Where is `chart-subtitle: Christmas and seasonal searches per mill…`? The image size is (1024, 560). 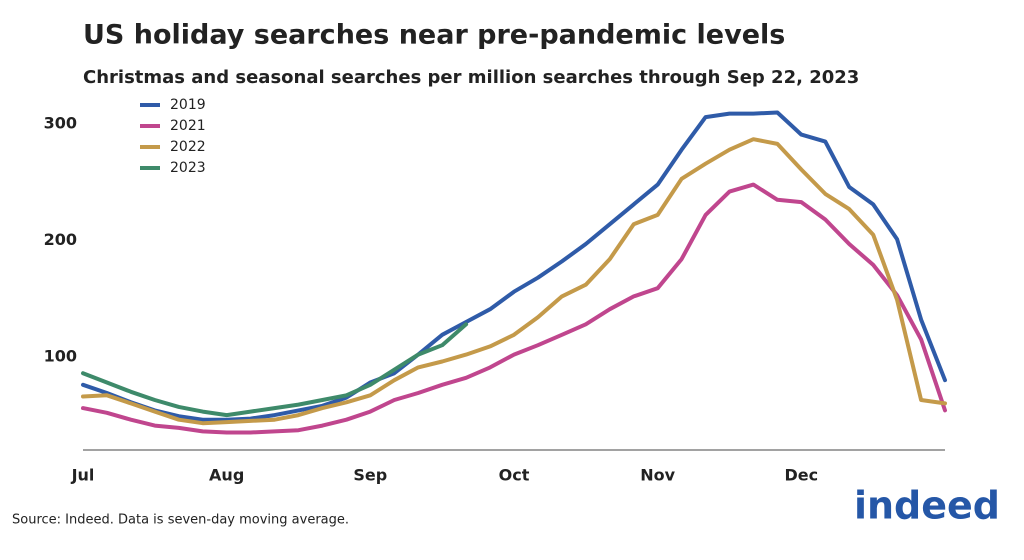
chart-subtitle: Christmas and seasonal searches per mill… is located at coordinates (471, 77).